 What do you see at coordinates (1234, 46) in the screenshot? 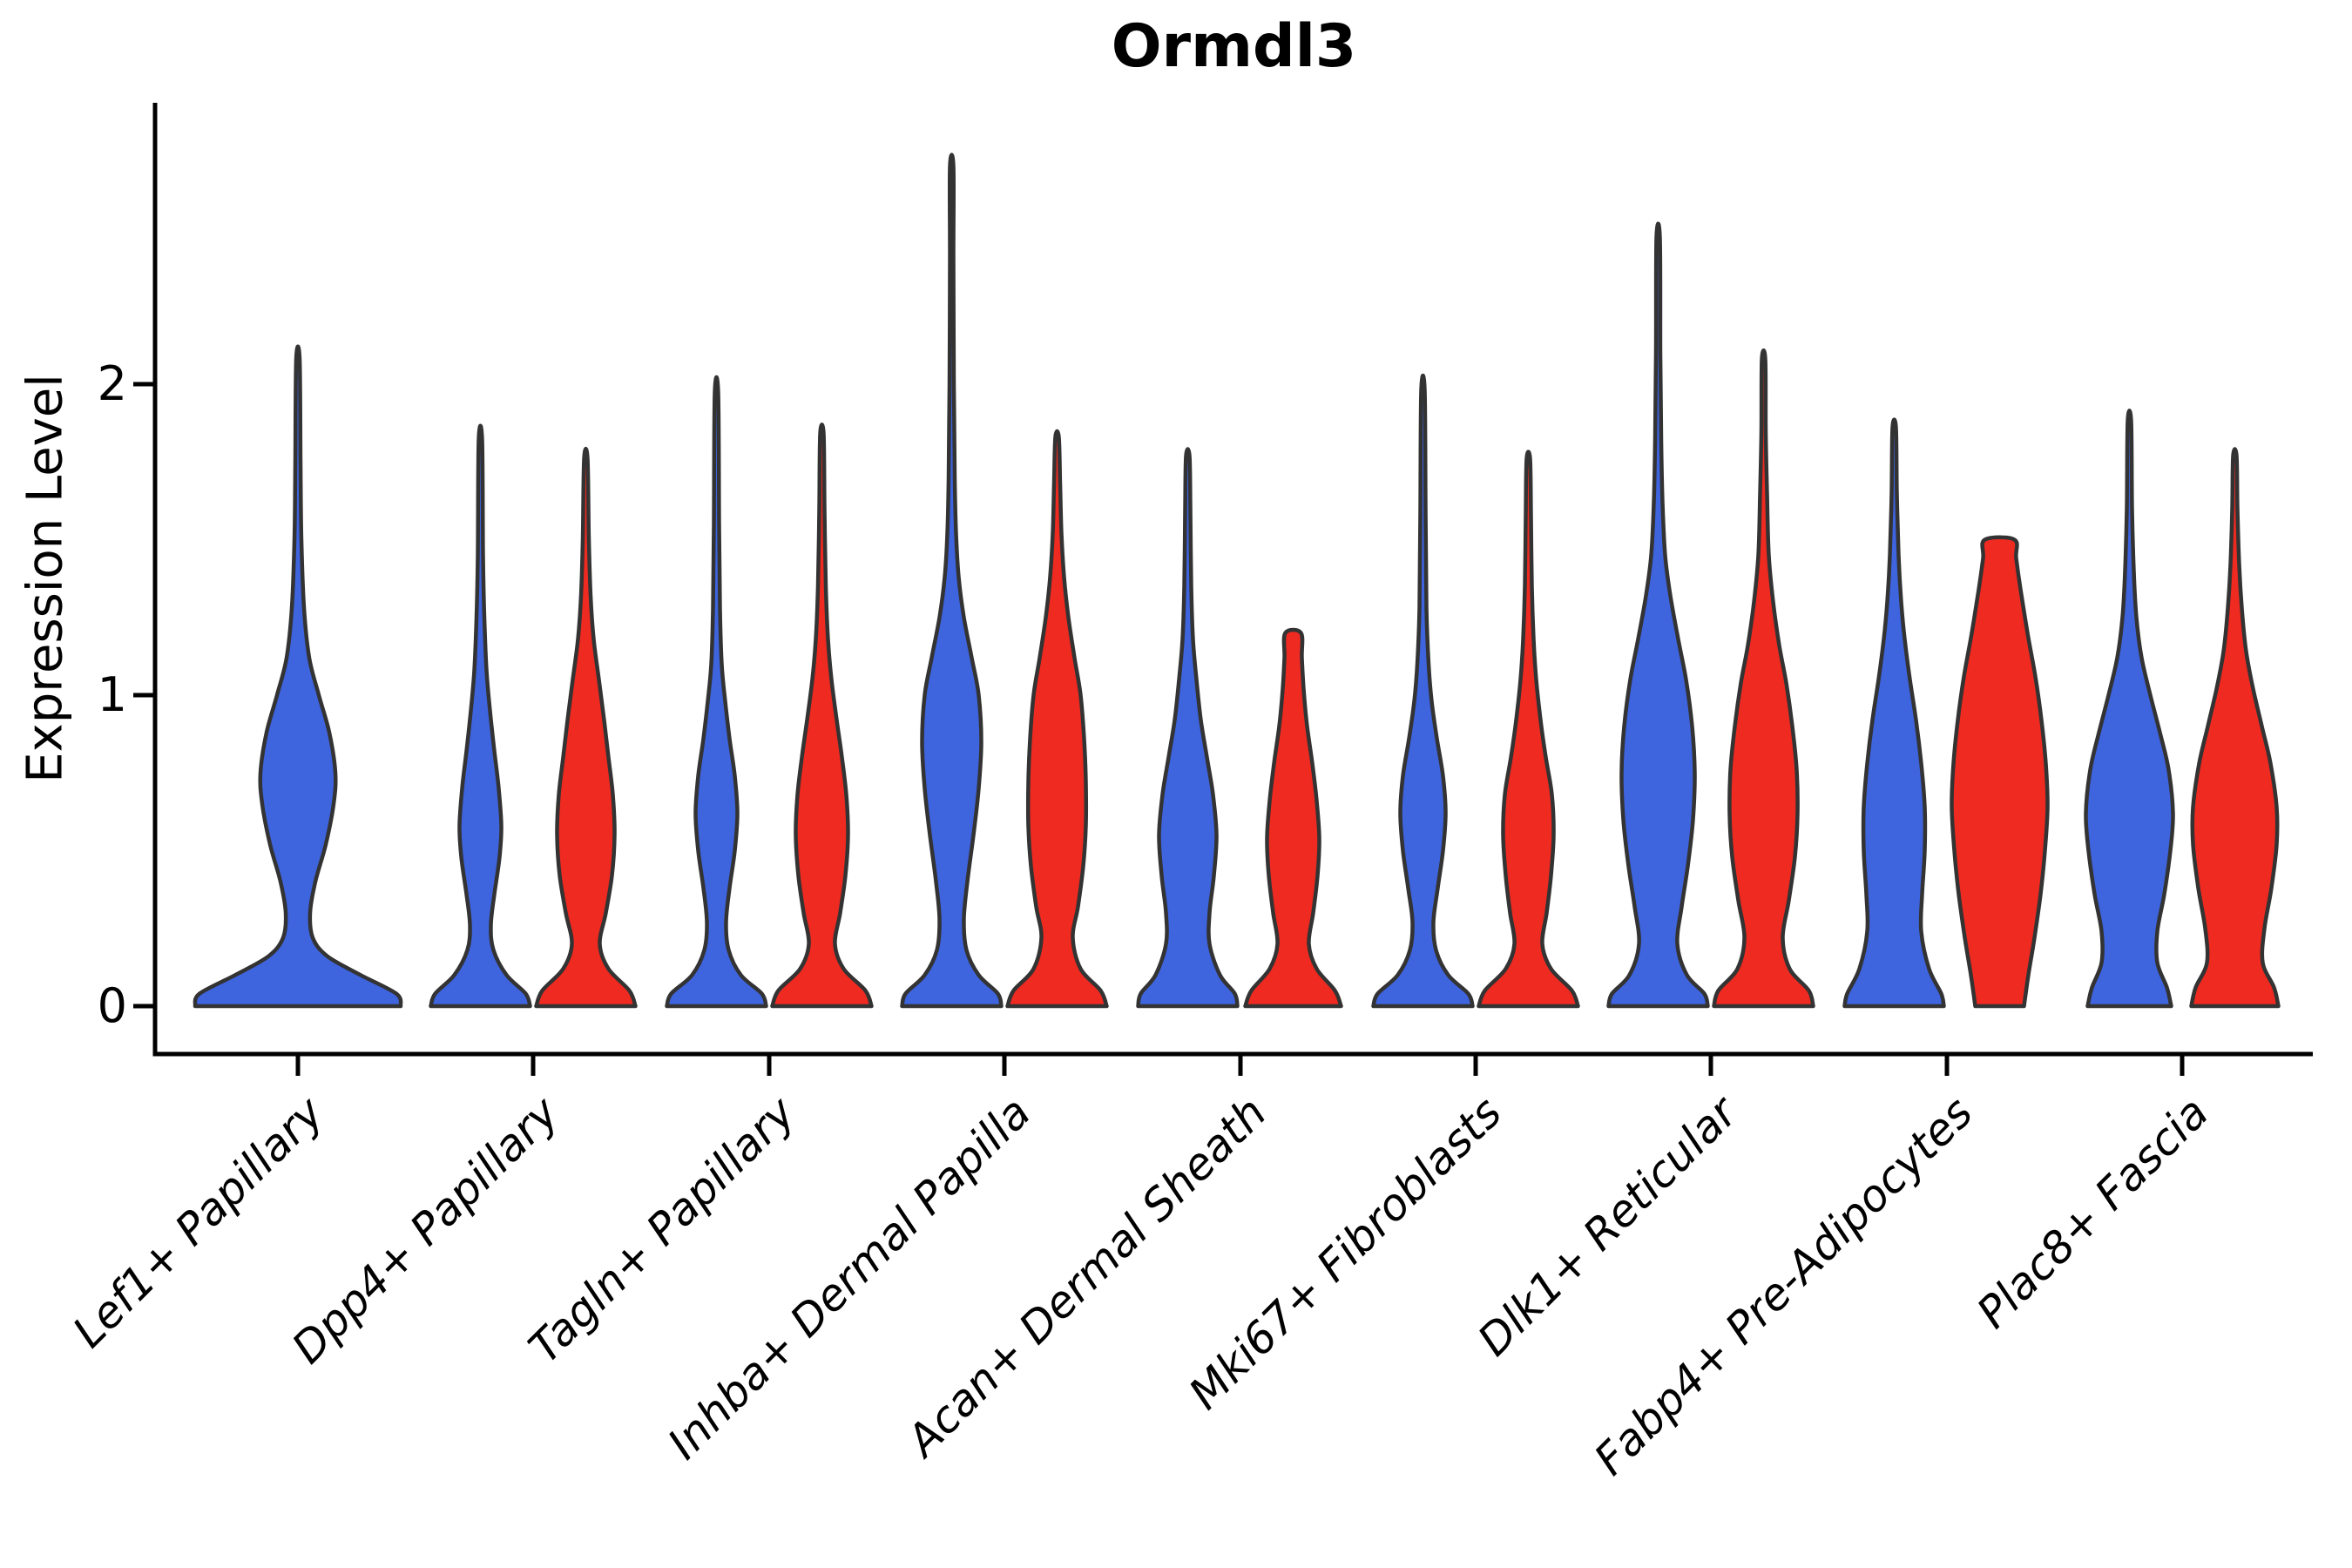
I see `chart-title: Ormdl3` at bounding box center [1234, 46].